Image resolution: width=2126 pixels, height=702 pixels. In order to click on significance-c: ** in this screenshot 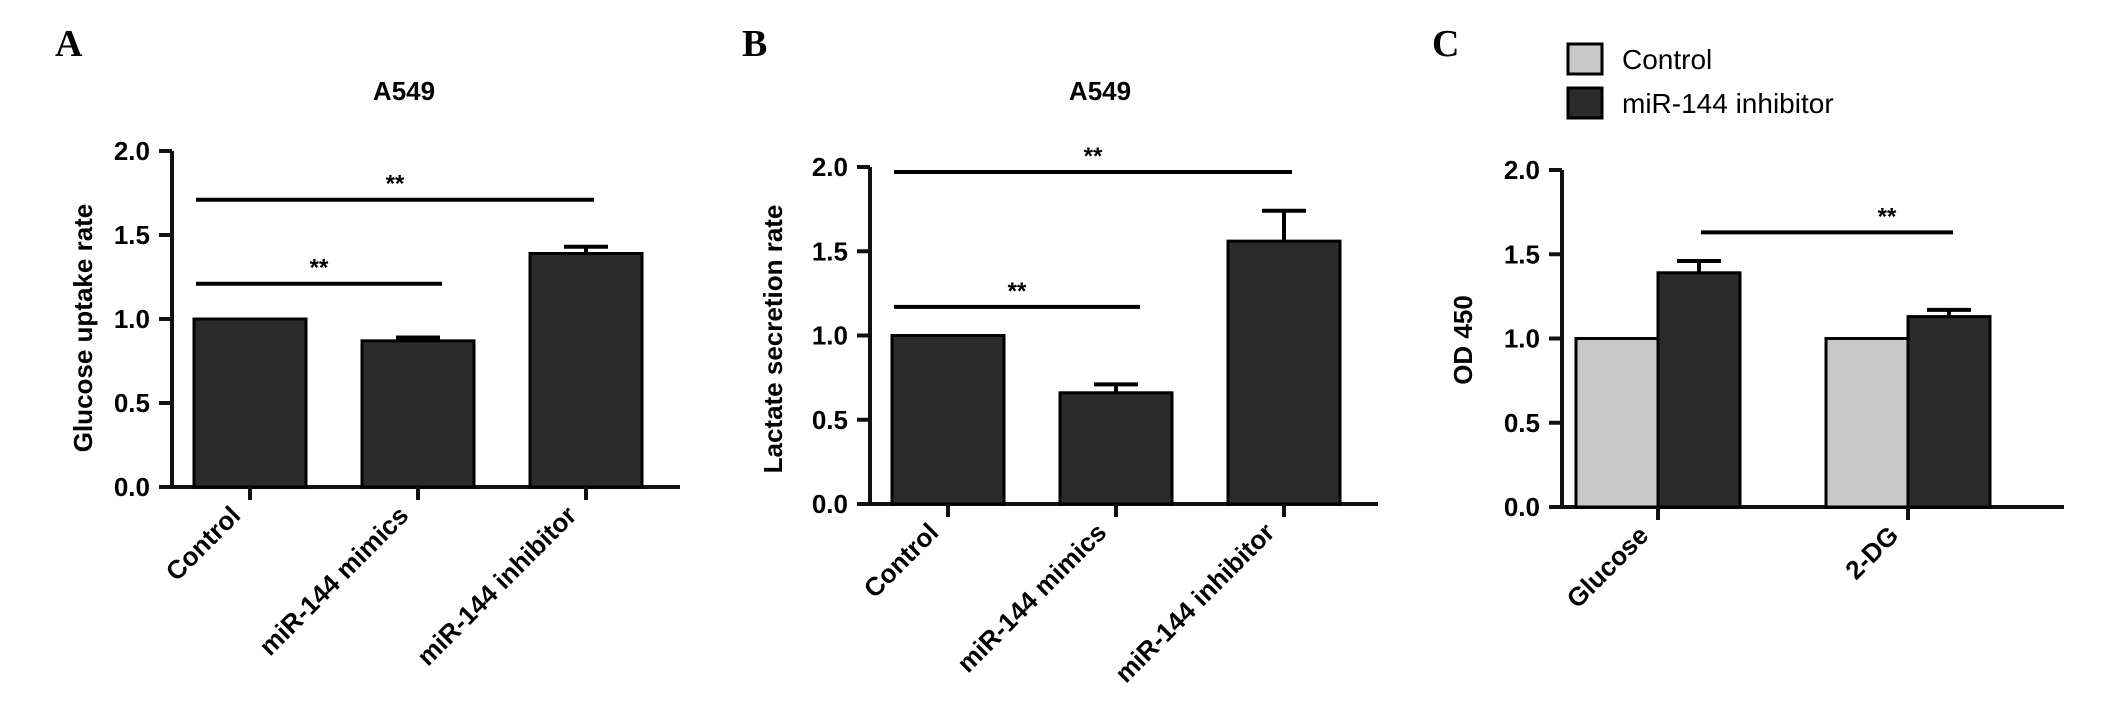, I will do `click(1827, 219)`.